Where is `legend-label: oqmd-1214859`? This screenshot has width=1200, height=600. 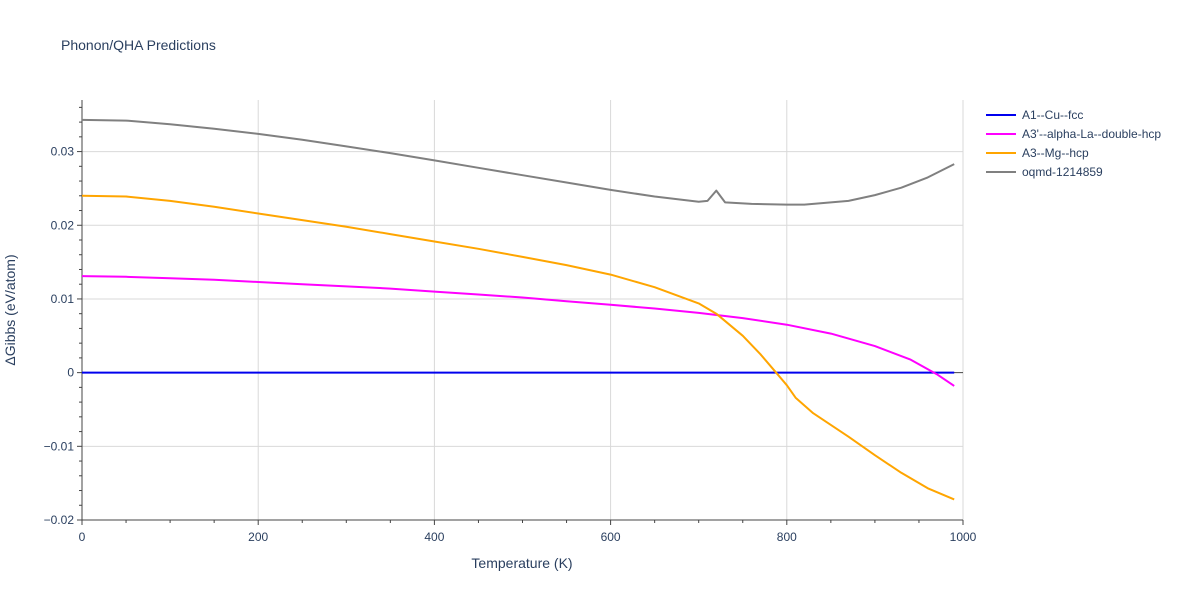
legend-label: oqmd-1214859 is located at coordinates (1062, 172).